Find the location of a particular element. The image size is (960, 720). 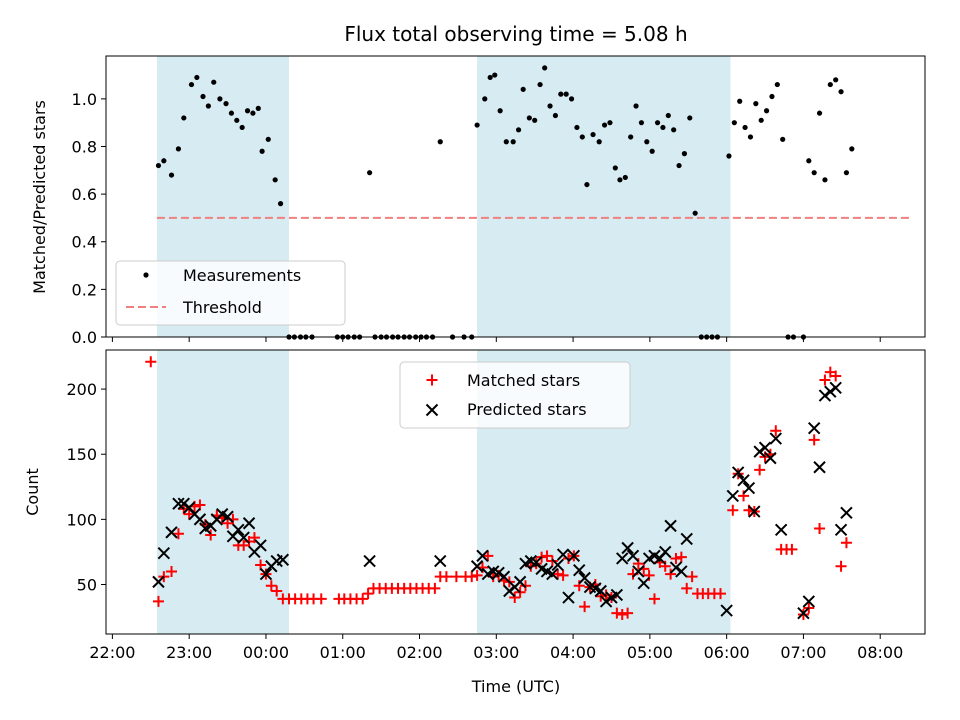

x-tick-label-9: 07:00 is located at coordinates (803, 652).